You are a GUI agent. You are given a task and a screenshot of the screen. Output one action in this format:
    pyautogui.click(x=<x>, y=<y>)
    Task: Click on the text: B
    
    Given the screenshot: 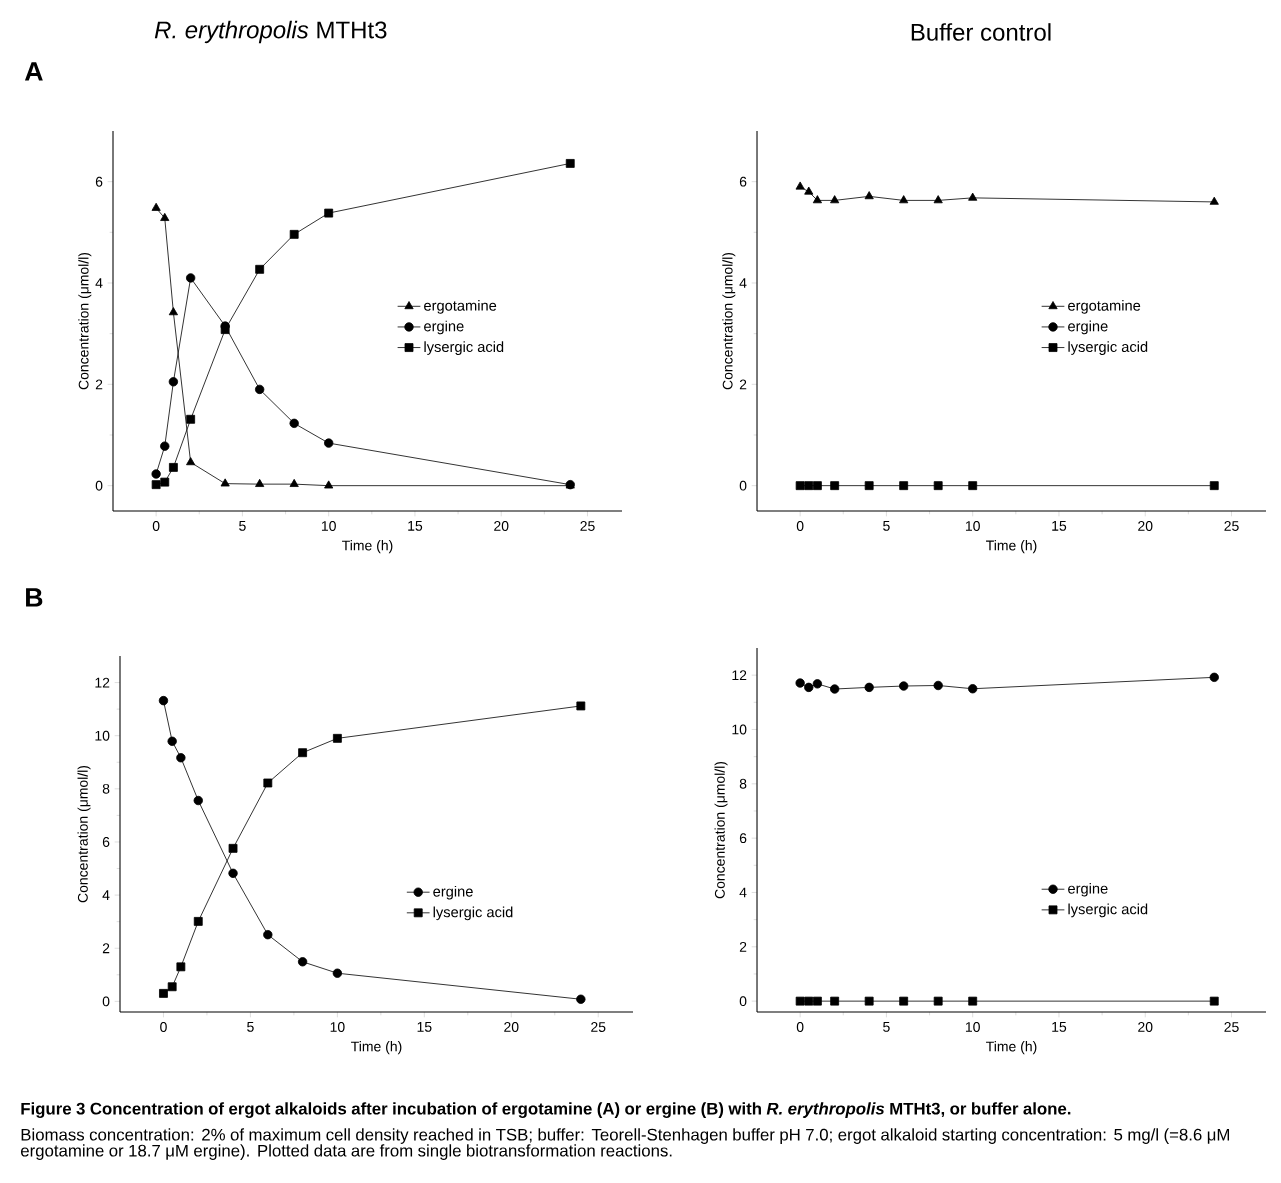 What is the action you would take?
    pyautogui.click(x=34, y=597)
    